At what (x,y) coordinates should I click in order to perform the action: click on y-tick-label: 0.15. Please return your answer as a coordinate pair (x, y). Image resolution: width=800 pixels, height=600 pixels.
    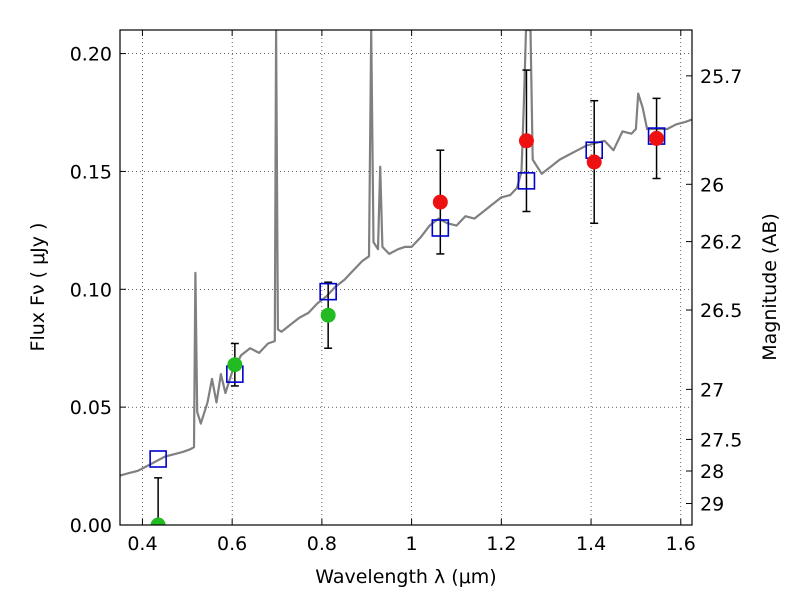
    Looking at the image, I should click on (91, 172).